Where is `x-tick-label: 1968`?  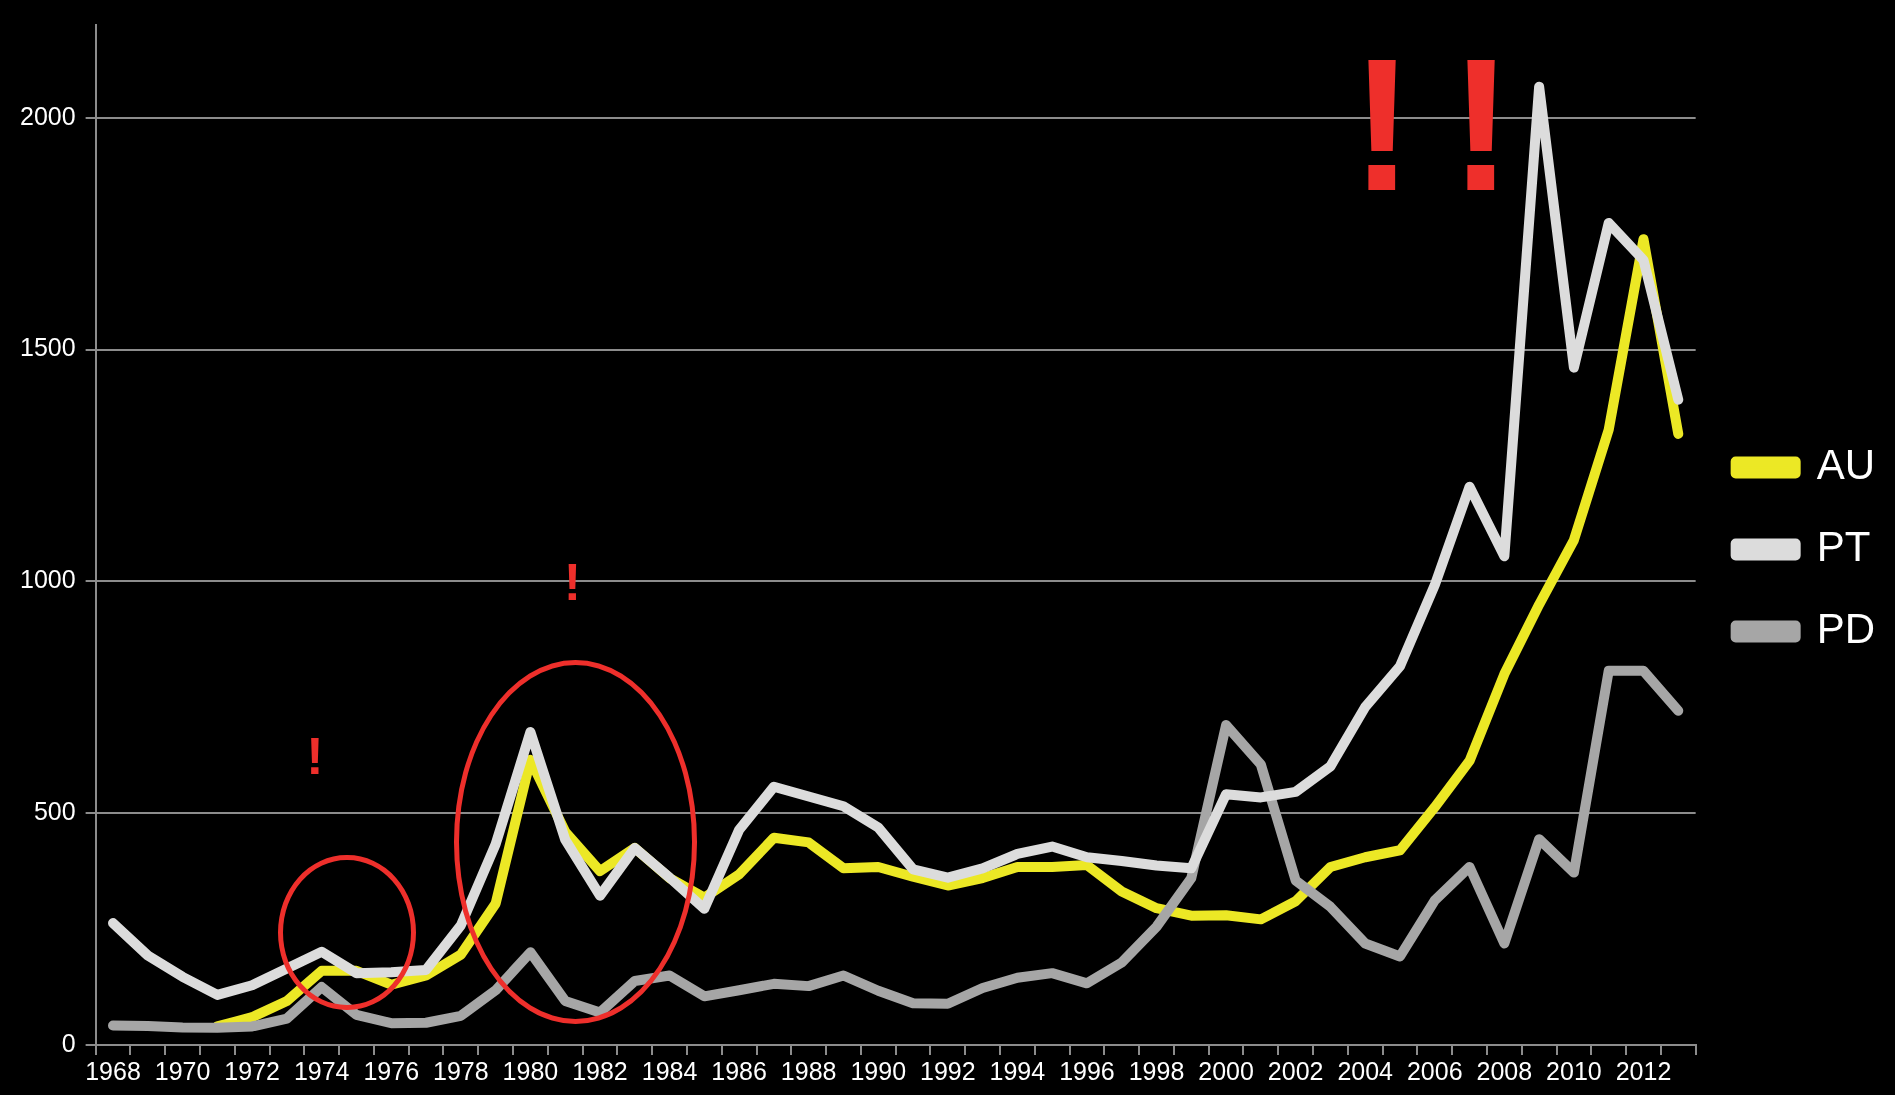
x-tick-label: 1968 is located at coordinates (113, 1070).